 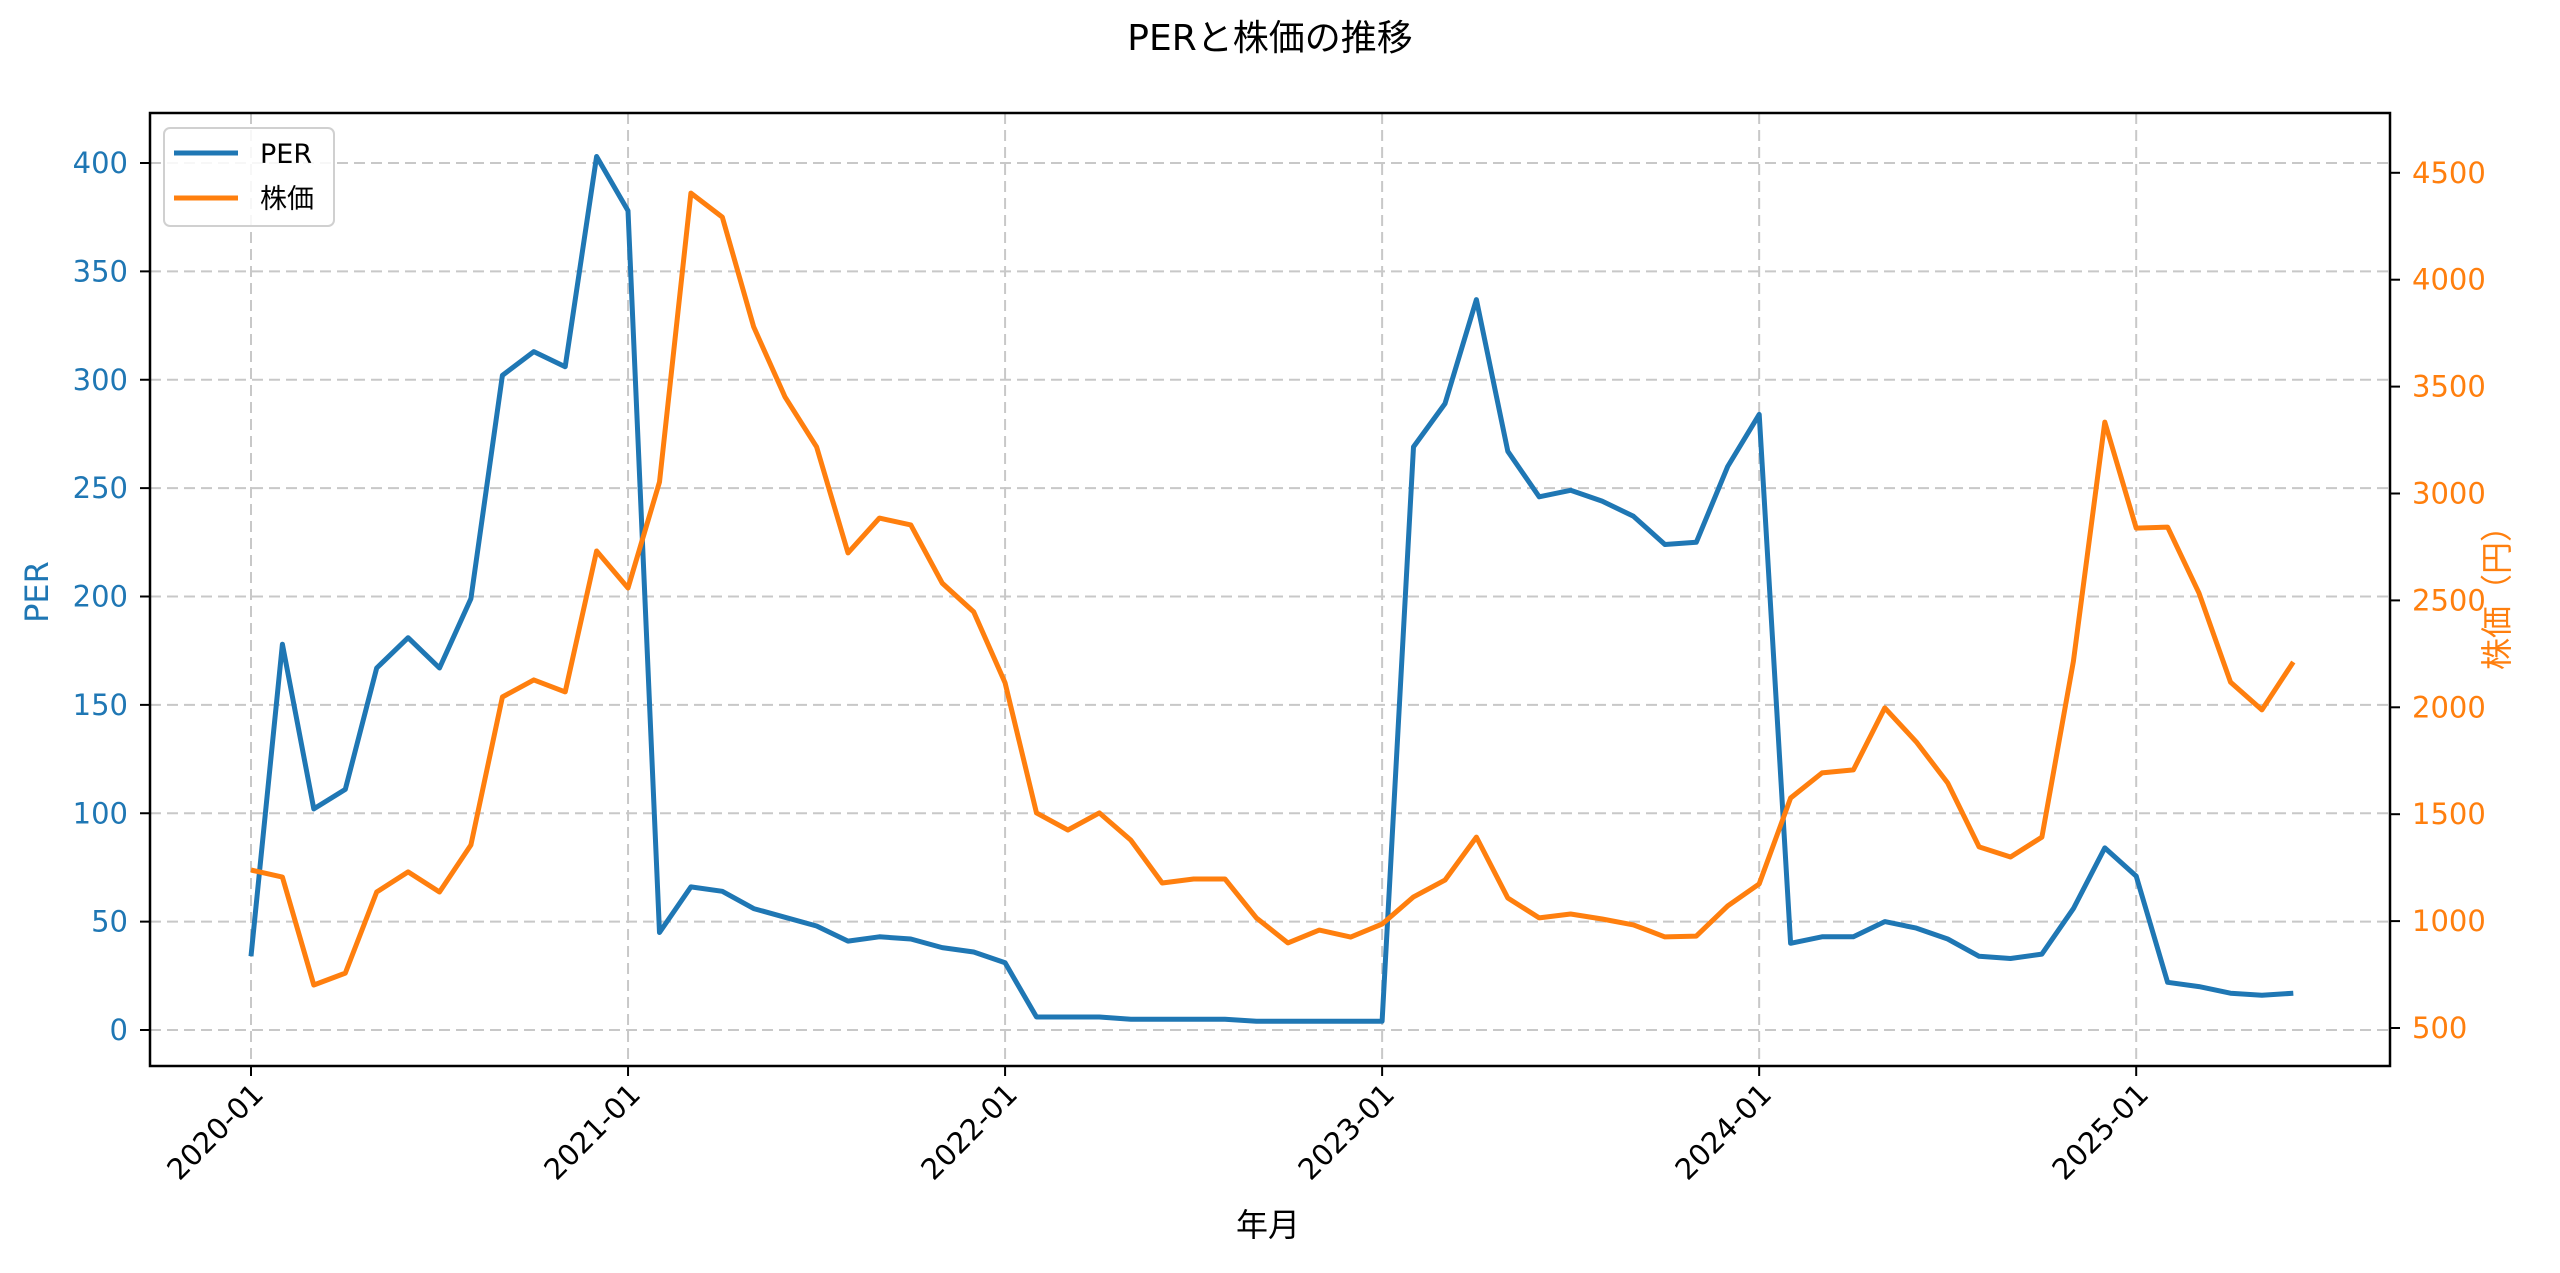 What do you see at coordinates (2449, 280) in the screenshot?
I see `y-tick-label-right: 4000` at bounding box center [2449, 280].